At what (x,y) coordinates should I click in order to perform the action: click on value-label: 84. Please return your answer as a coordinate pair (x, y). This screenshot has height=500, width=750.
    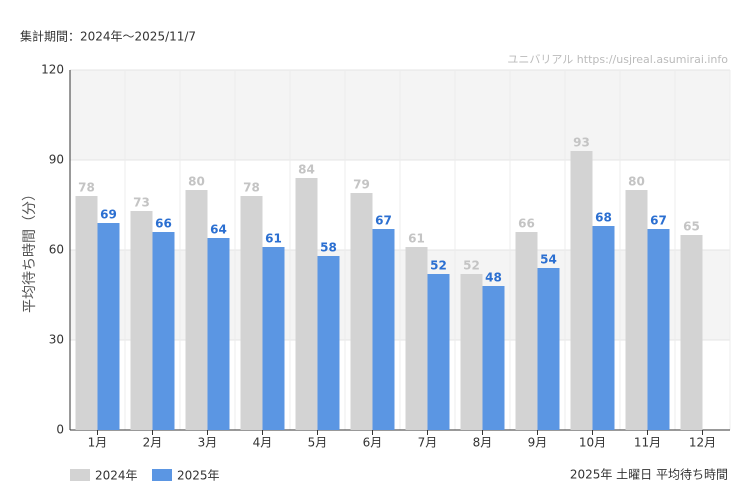
    Looking at the image, I should click on (306, 170).